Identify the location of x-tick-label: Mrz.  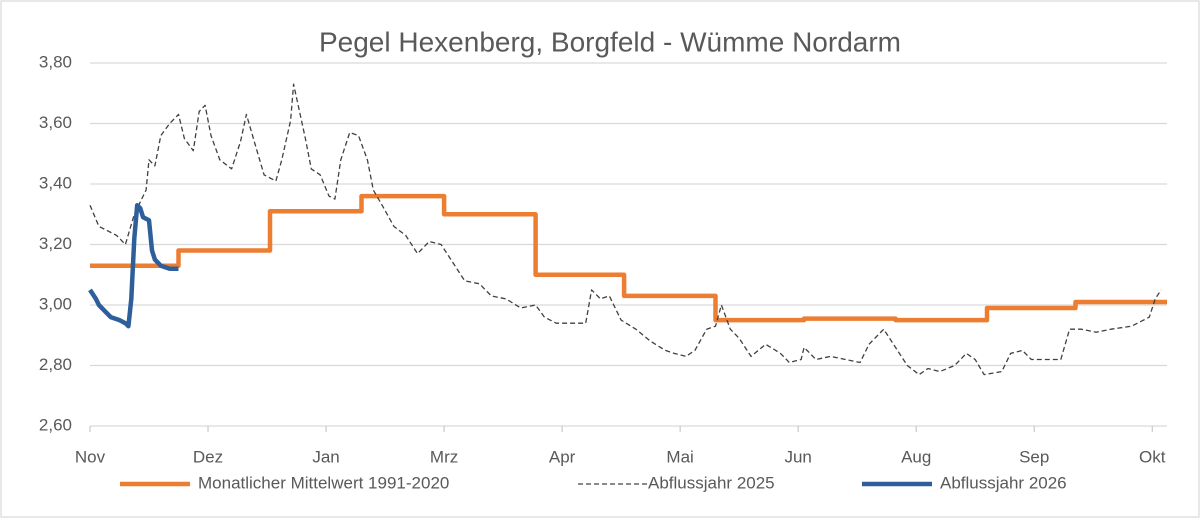
(444, 456).